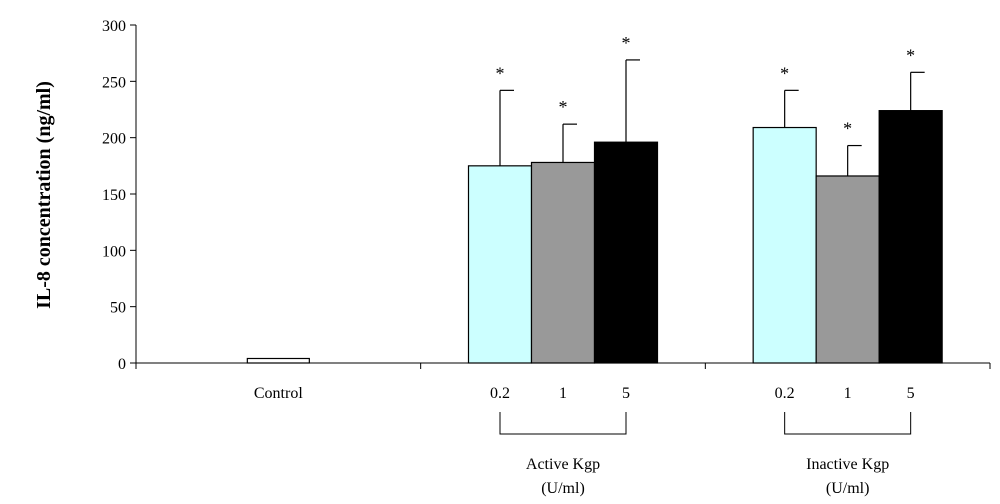  Describe the element at coordinates (44, 195) in the screenshot. I see `y-axis-label: IL-8 concentration (ng/ml)` at that location.